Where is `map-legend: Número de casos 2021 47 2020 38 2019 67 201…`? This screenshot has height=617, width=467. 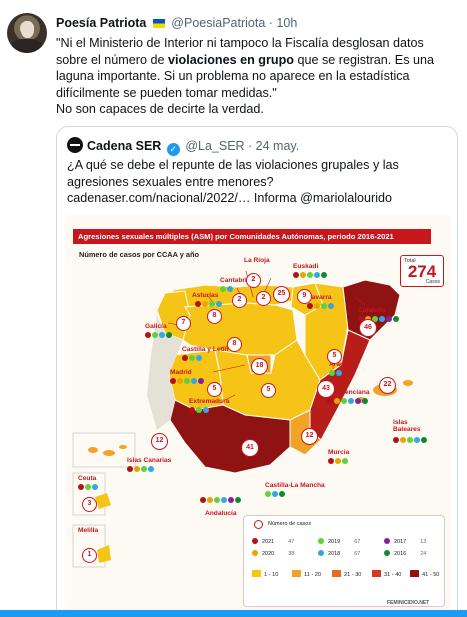 map-legend: Número de casos 2021 47 2020 38 2019 67 201… is located at coordinates (344, 561).